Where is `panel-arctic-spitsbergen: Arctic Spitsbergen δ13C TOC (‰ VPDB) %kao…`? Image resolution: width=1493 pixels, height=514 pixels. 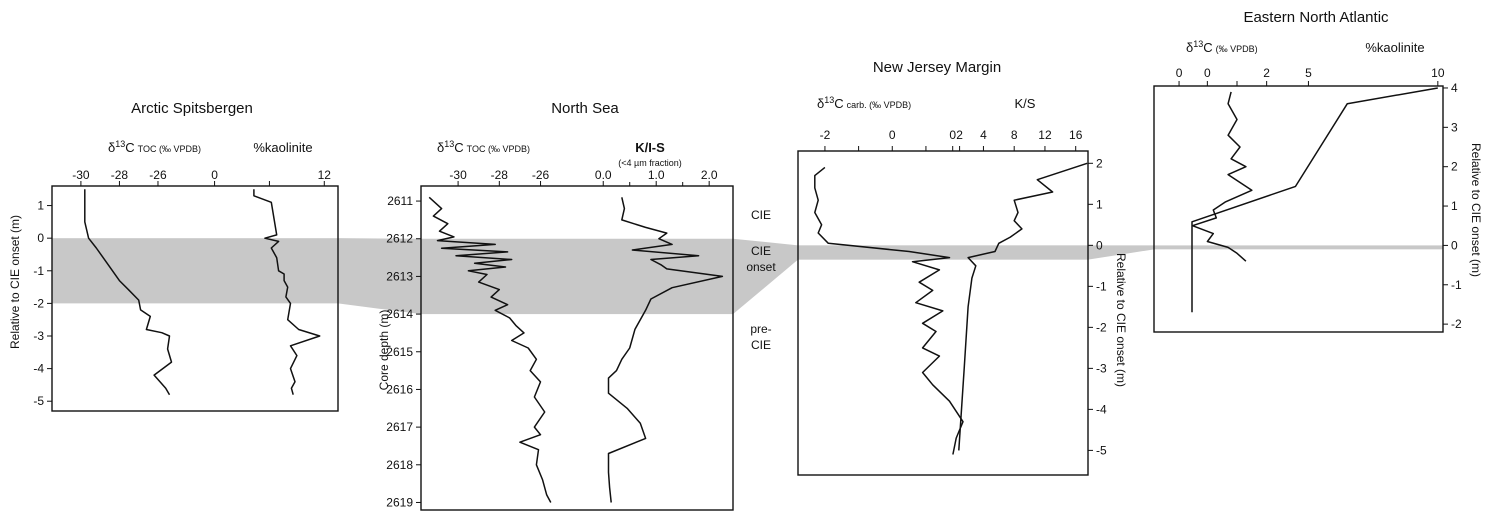
panel-arctic-spitsbergen: Arctic Spitsbergen δ13C TOC (‰ VPDB) %kao… is located at coordinates (173, 256).